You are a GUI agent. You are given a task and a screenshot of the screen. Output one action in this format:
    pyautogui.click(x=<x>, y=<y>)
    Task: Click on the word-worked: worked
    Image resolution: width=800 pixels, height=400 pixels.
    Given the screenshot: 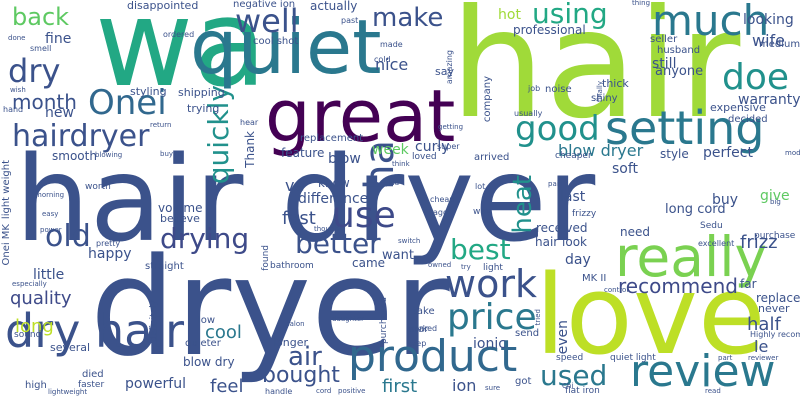 What is the action you would take?
    pyautogui.click(x=423, y=328)
    